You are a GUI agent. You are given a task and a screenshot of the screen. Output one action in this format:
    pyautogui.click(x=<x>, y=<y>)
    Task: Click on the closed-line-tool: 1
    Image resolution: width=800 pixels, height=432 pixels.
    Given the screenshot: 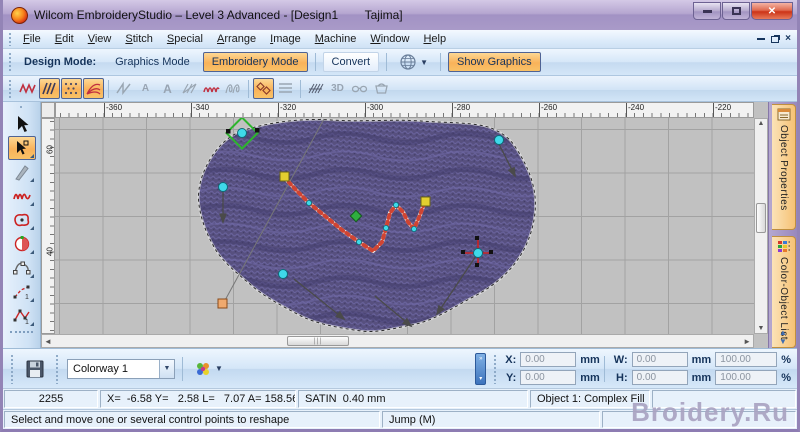 What is the action you would take?
    pyautogui.click(x=22, y=316)
    